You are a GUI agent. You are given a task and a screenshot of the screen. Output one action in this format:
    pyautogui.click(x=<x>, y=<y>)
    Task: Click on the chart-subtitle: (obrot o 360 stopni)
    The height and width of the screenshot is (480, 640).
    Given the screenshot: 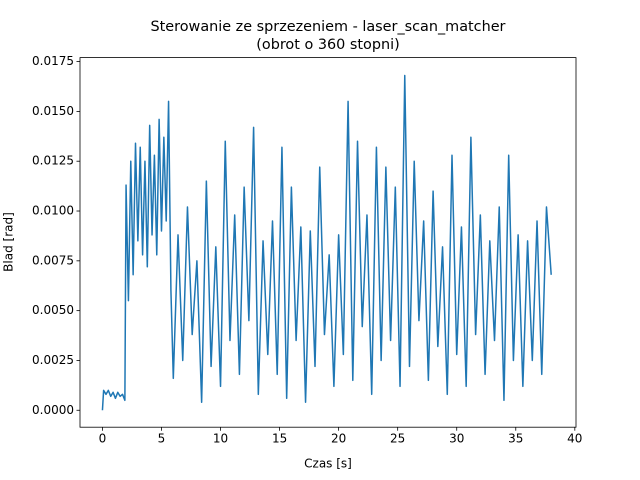 What is the action you would take?
    pyautogui.click(x=327, y=45)
    